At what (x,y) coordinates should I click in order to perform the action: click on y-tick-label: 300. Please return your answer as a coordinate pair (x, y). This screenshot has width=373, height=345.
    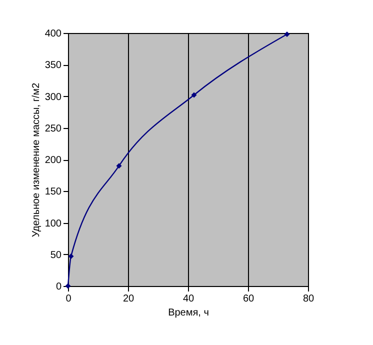
    Looking at the image, I should click on (53, 97).